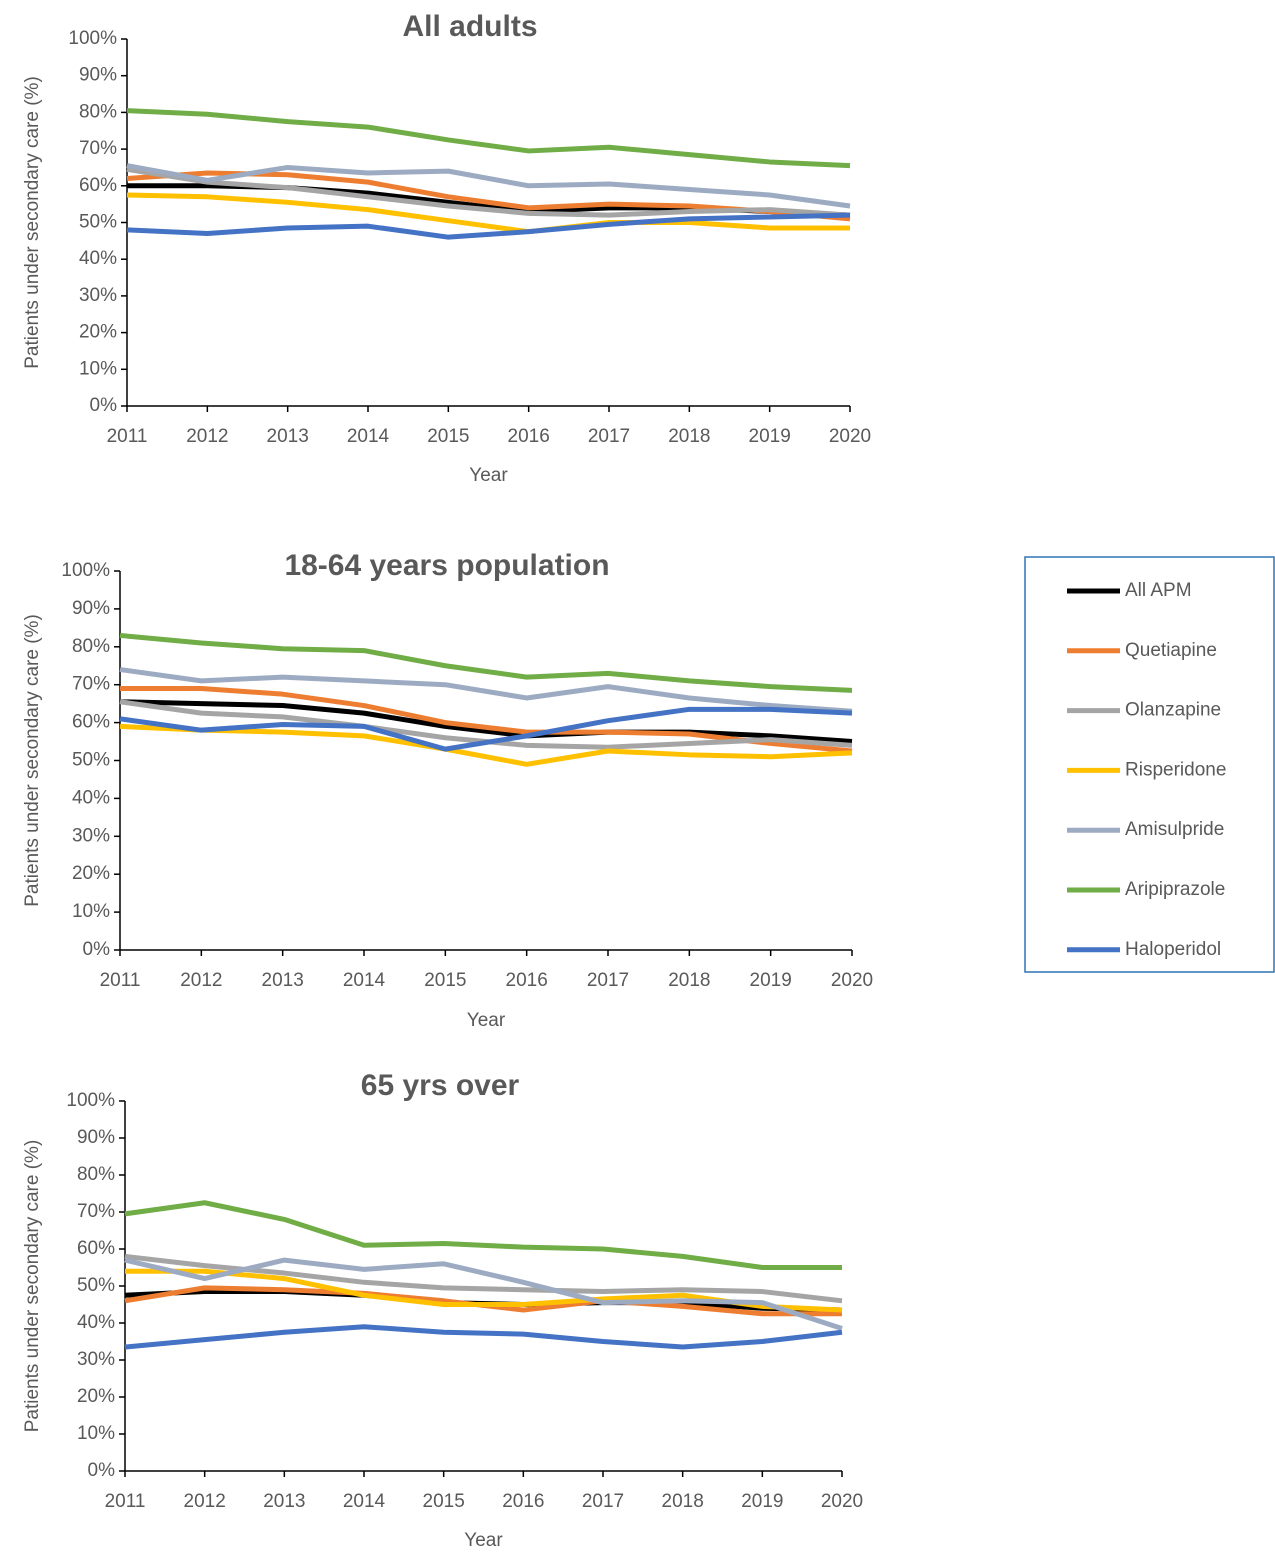  Describe the element at coordinates (1174, 829) in the screenshot. I see `legend-label: Amisulpride` at that location.